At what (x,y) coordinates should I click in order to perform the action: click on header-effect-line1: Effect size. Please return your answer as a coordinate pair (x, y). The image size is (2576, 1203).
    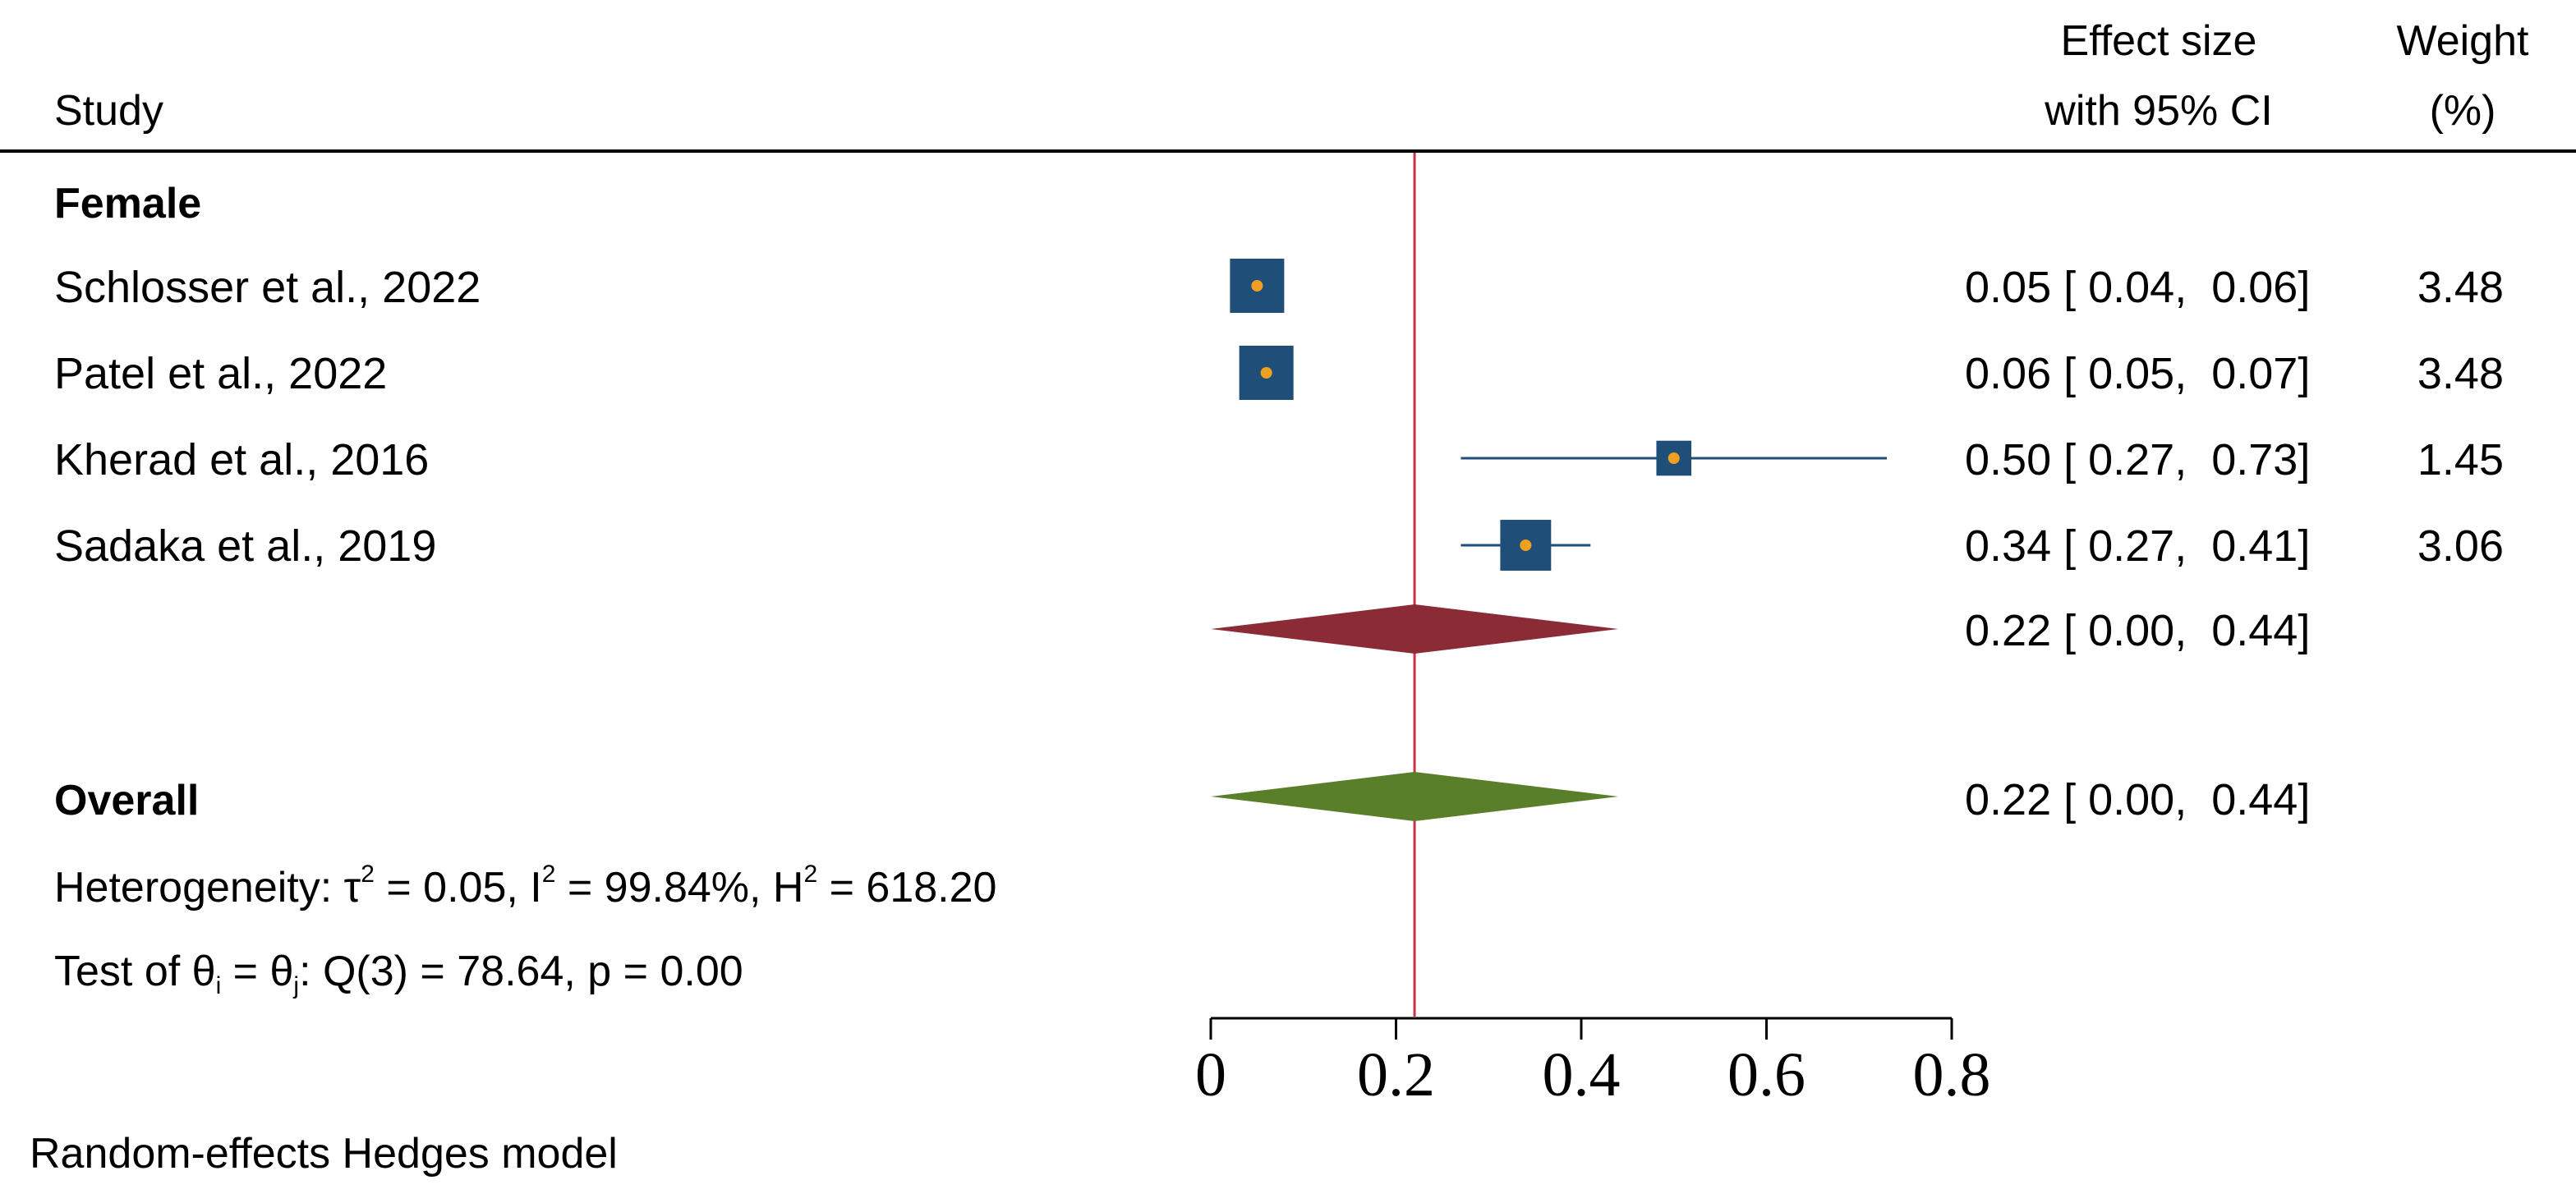
    Looking at the image, I should click on (2159, 41).